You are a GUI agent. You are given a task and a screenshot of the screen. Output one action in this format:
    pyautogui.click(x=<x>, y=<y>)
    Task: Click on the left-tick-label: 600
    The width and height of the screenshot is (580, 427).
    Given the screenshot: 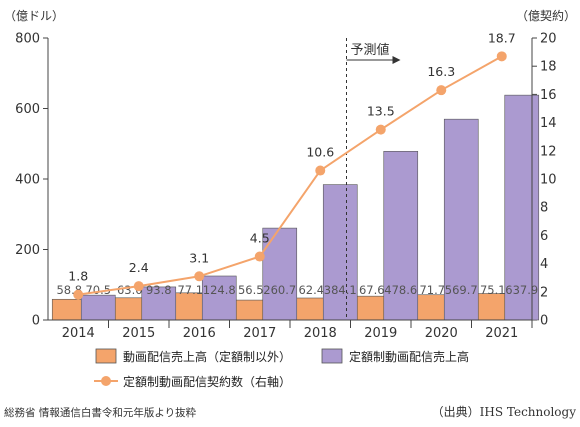 What is the action you would take?
    pyautogui.click(x=27, y=109)
    